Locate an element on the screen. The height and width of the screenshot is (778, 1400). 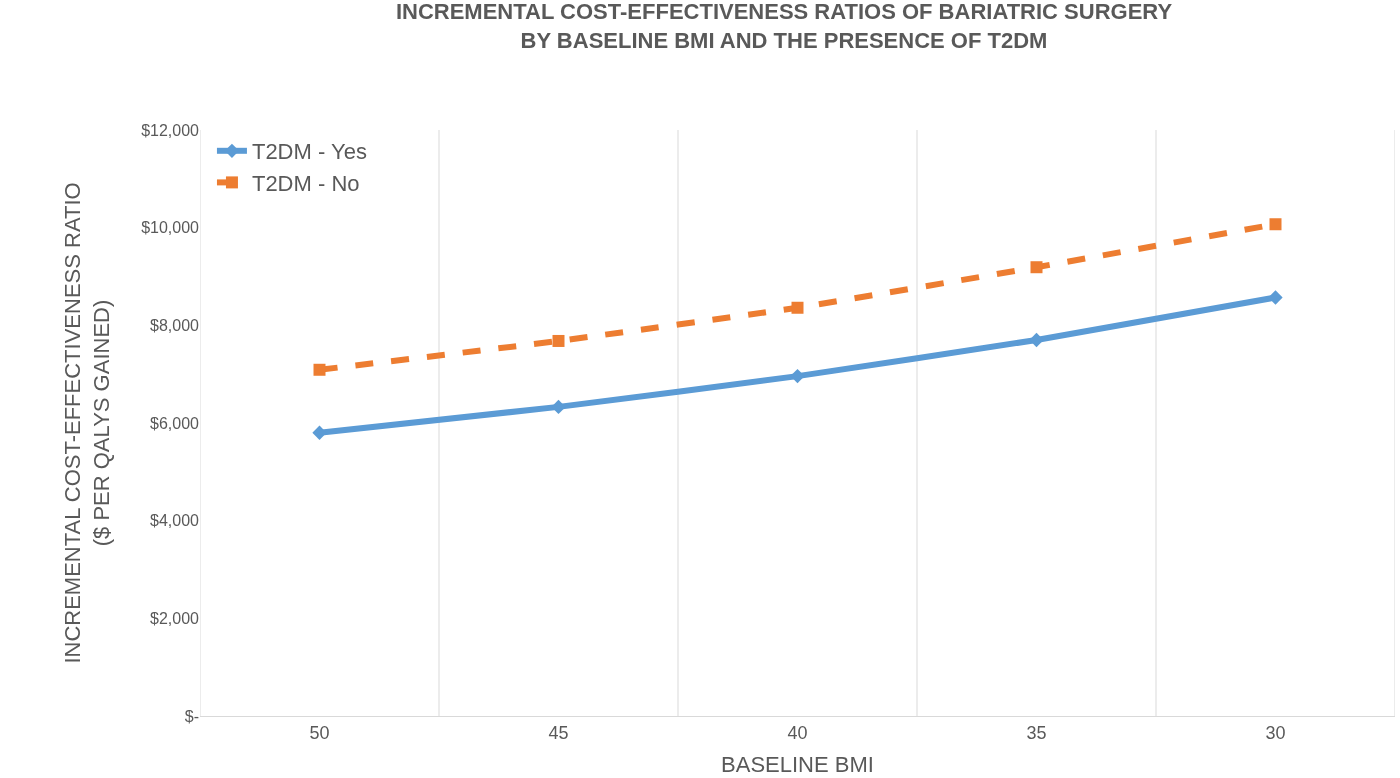
x-tick-label: 50 is located at coordinates (319, 732).